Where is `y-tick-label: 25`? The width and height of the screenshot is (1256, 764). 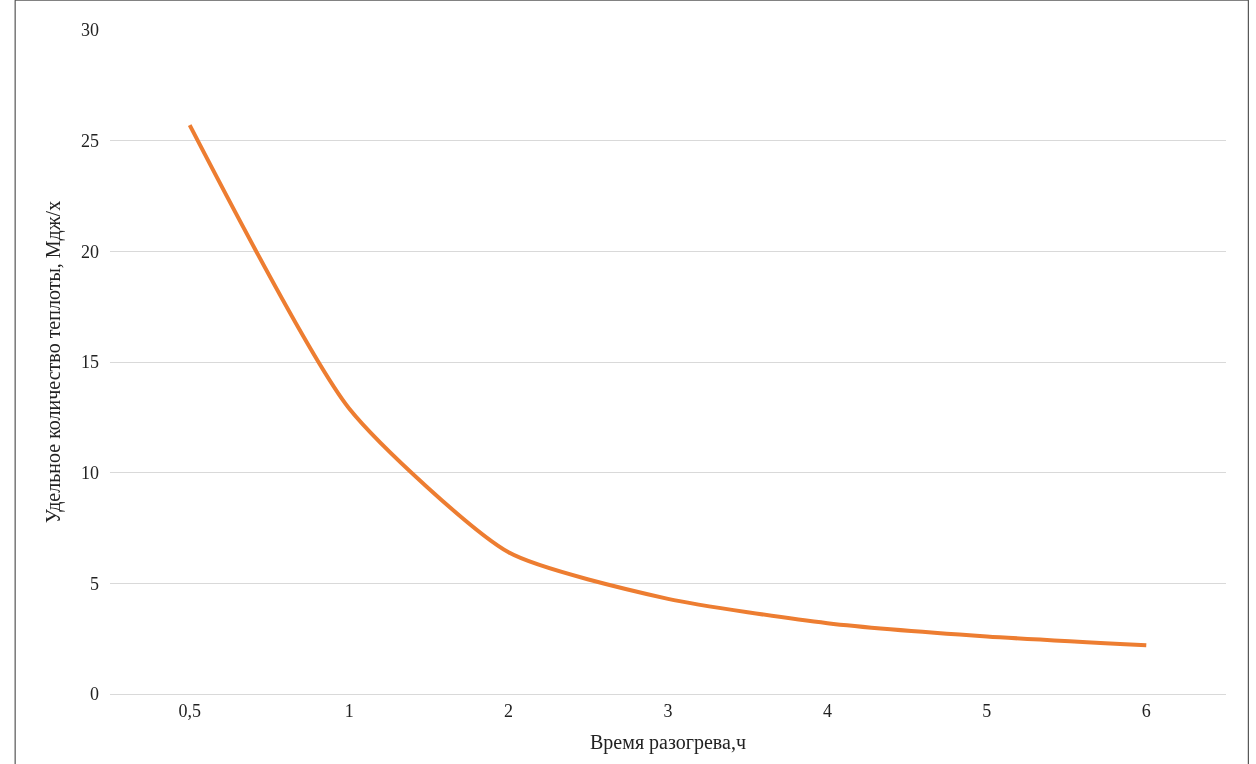 y-tick-label: 25 is located at coordinates (90, 140).